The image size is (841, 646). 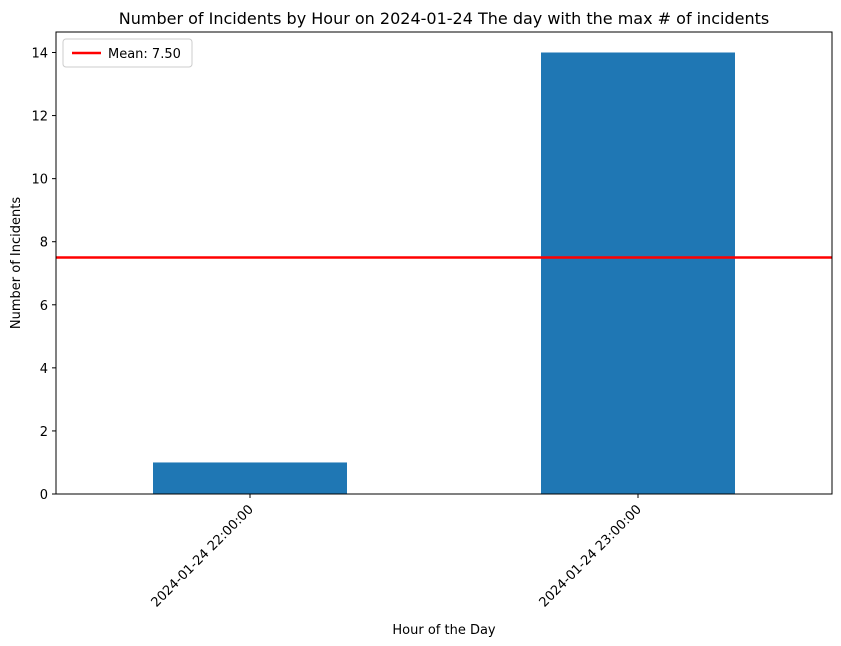 I want to click on bar, so click(x=250, y=478).